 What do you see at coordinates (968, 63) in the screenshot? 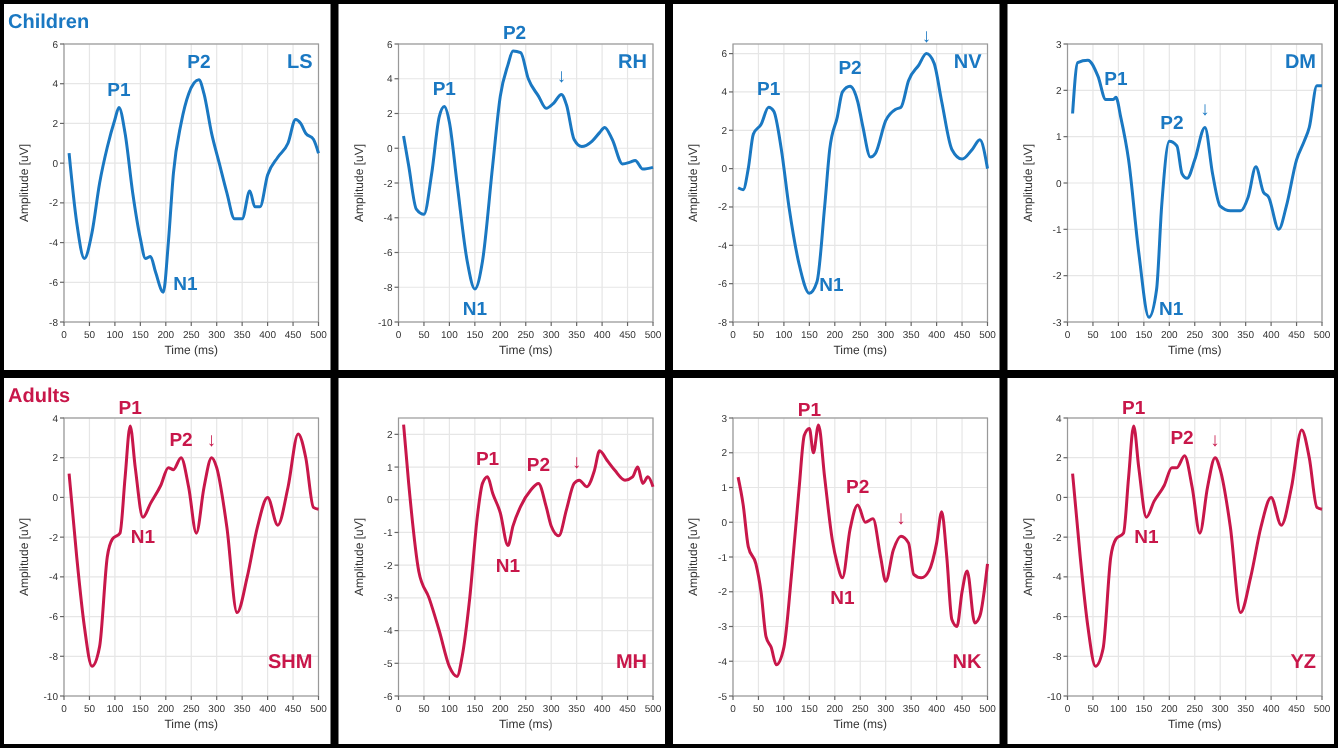
I see `annotation: NV` at bounding box center [968, 63].